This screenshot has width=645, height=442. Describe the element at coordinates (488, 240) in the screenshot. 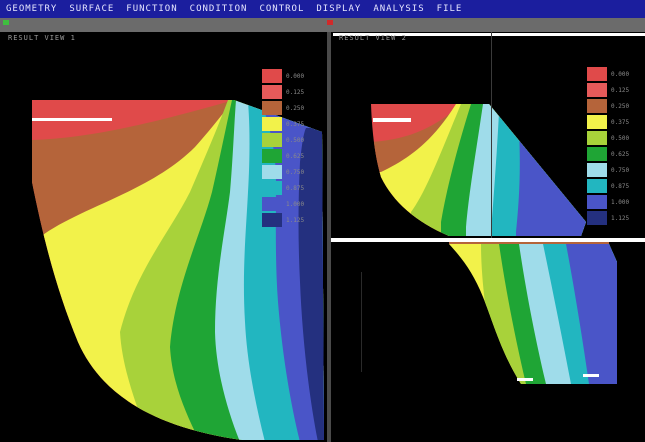

I see `section-cut-line` at that location.